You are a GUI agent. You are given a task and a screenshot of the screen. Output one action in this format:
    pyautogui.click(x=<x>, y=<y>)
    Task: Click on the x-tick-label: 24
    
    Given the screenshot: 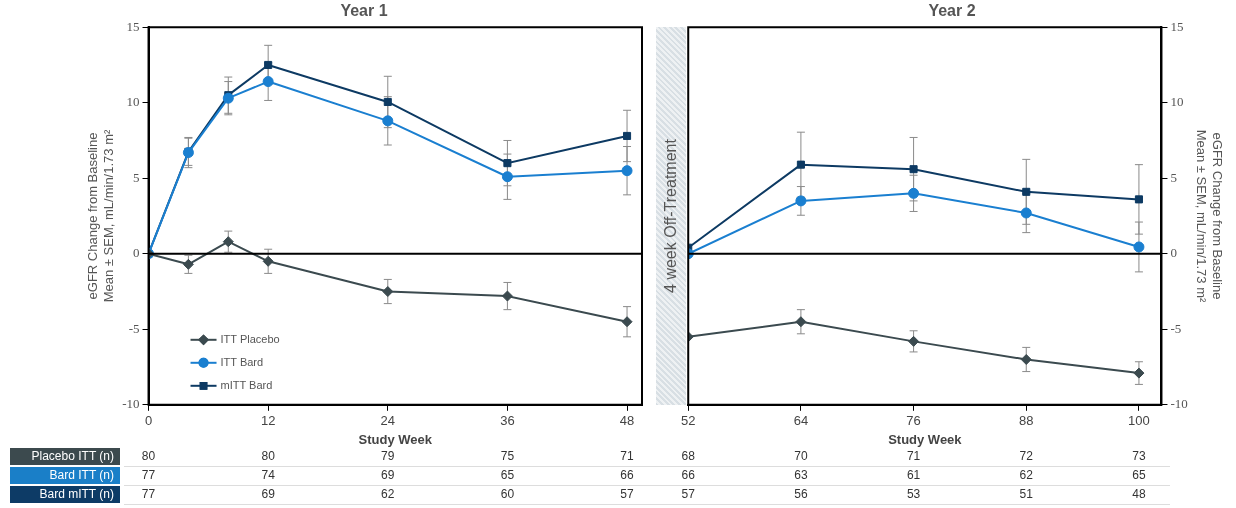 What is the action you would take?
    pyautogui.click(x=388, y=421)
    